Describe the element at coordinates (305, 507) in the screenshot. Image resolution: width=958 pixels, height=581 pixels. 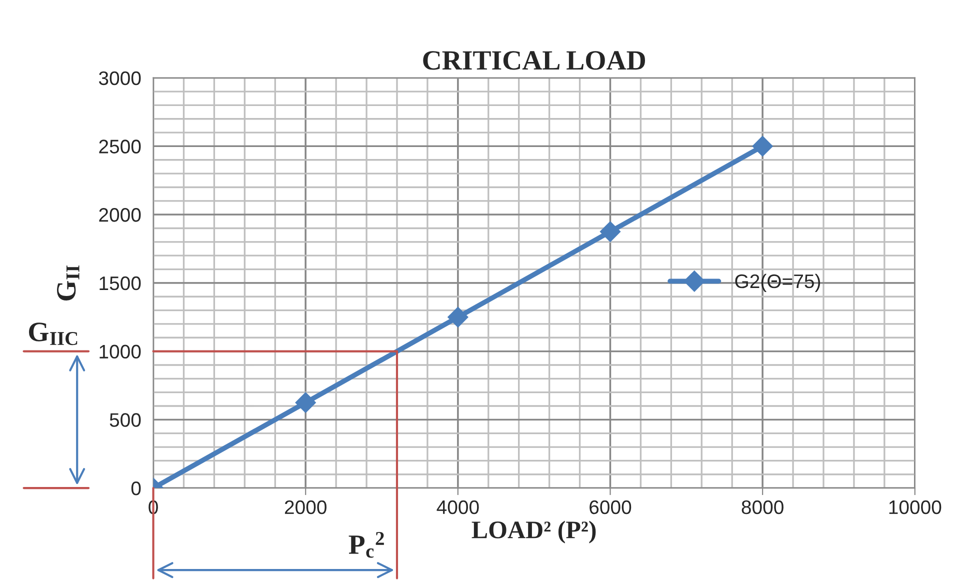
I see `x-tick-label: 2000` at that location.